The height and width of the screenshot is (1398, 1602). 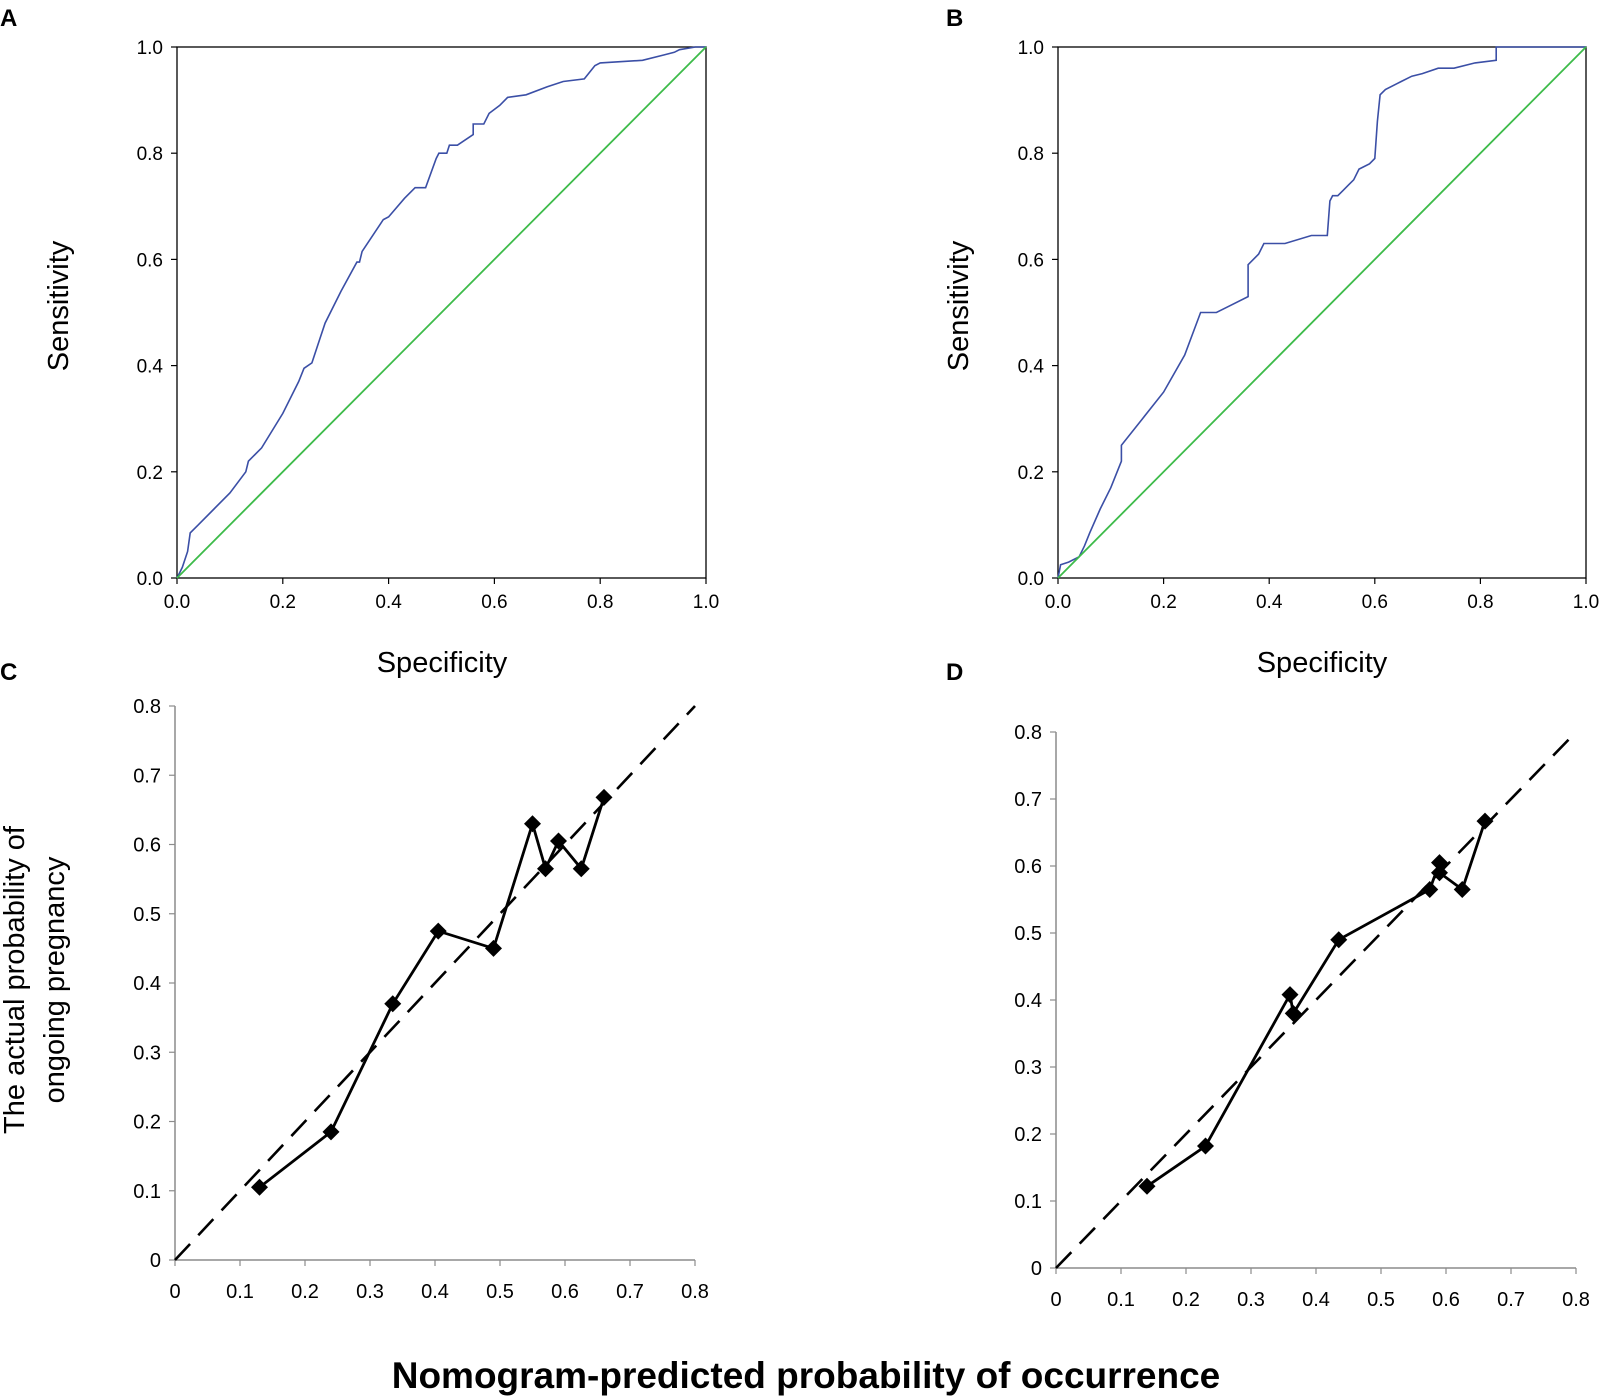 What do you see at coordinates (388, 602) in the screenshot?
I see `panel-a-x-tick-label: 0.4` at bounding box center [388, 602].